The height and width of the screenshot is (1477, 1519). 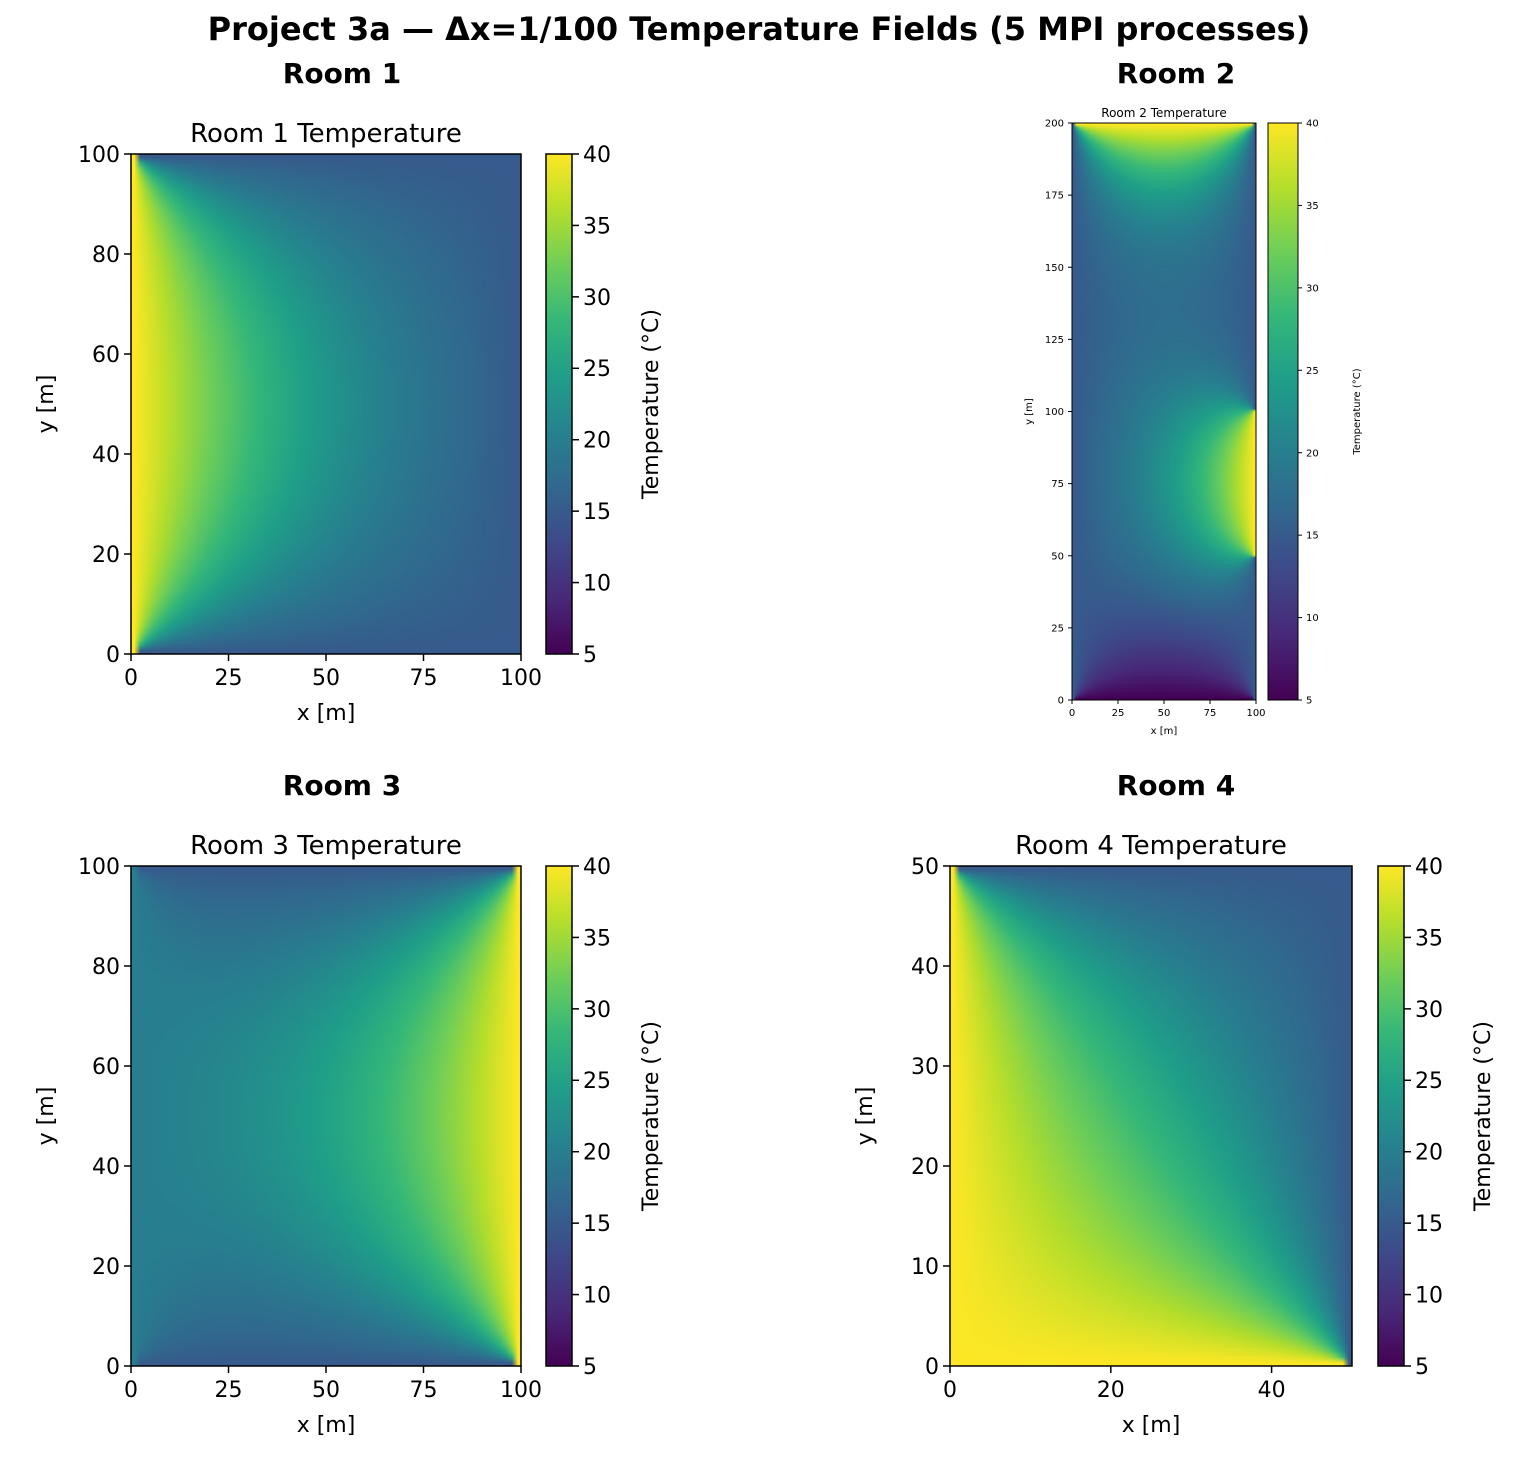 What do you see at coordinates (1054, 124) in the screenshot?
I see `y-tick-label: 200` at bounding box center [1054, 124].